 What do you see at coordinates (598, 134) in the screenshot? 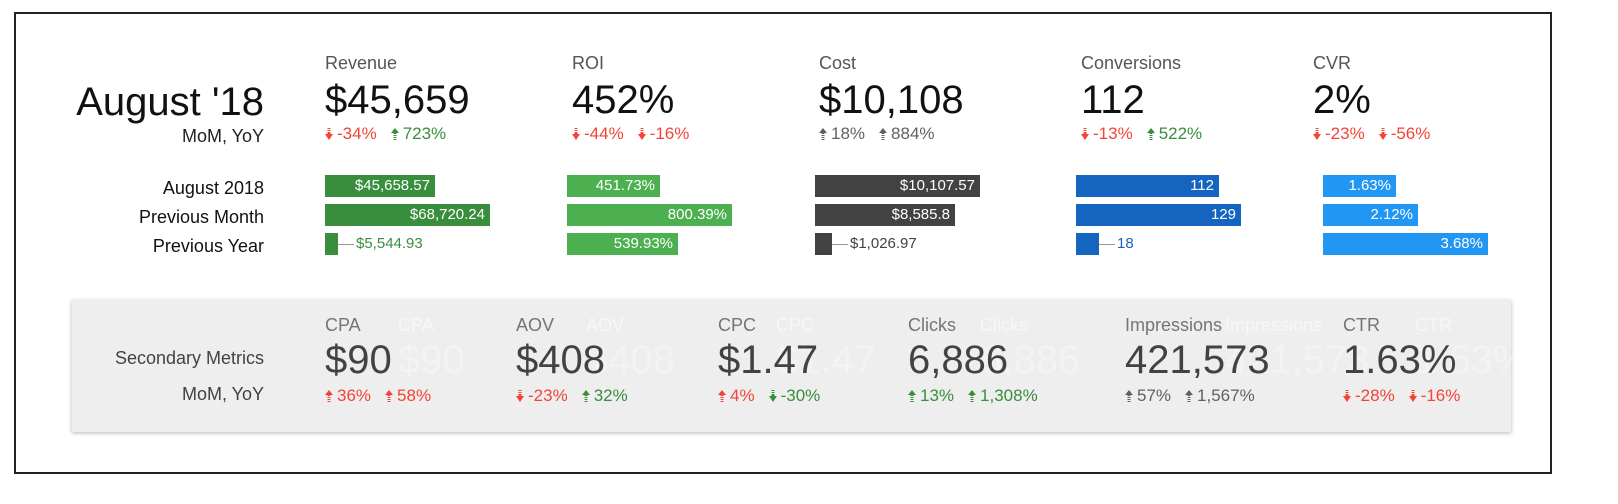
I see `change-primary.1.mom: -44%` at bounding box center [598, 134].